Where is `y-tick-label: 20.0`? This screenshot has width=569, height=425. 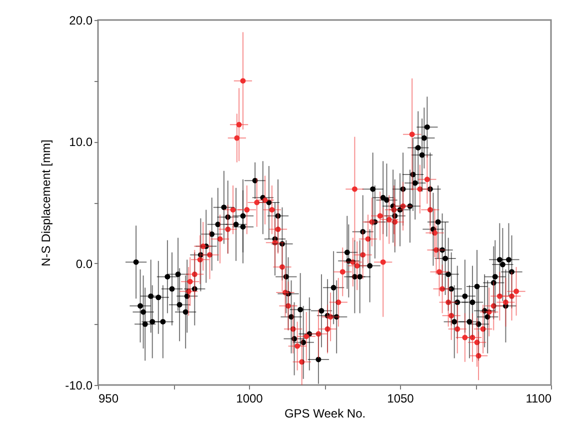
y-tick-label: 20.0 is located at coordinates (81, 21).